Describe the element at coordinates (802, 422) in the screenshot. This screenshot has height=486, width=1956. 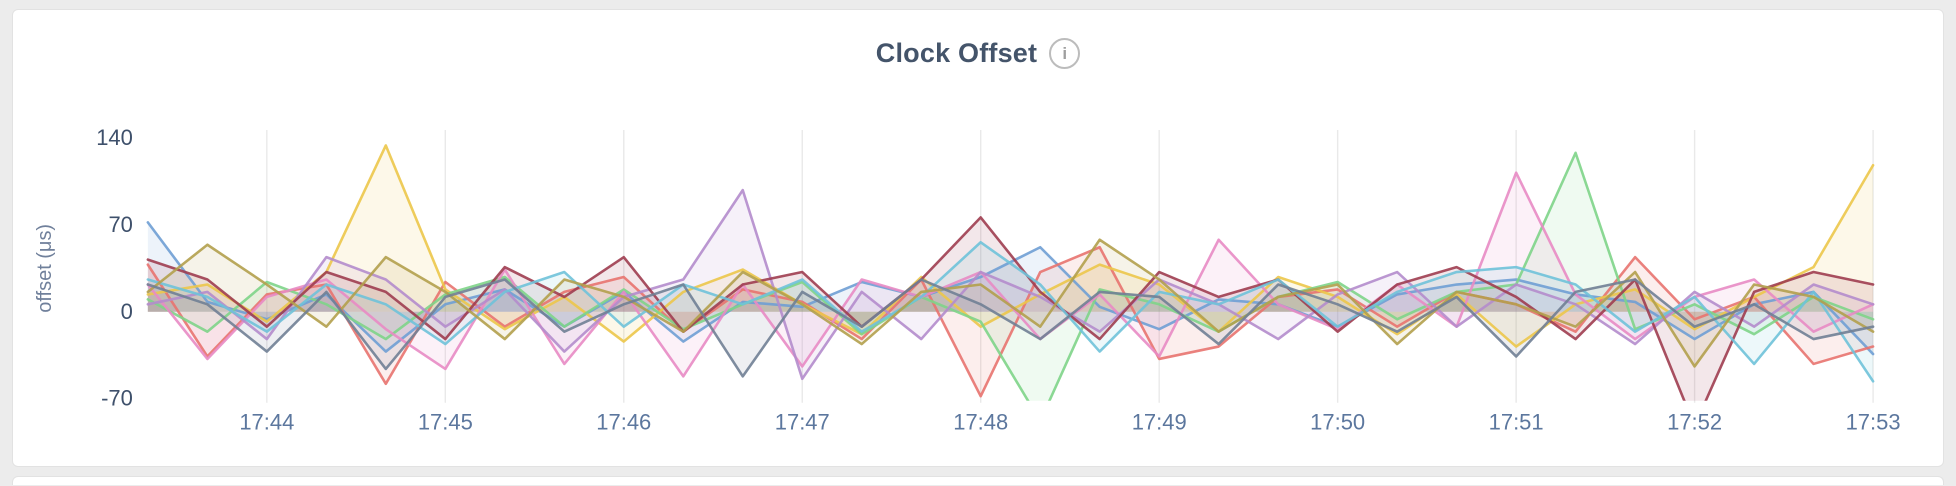
I see `x-tick-label: 17:47` at that location.